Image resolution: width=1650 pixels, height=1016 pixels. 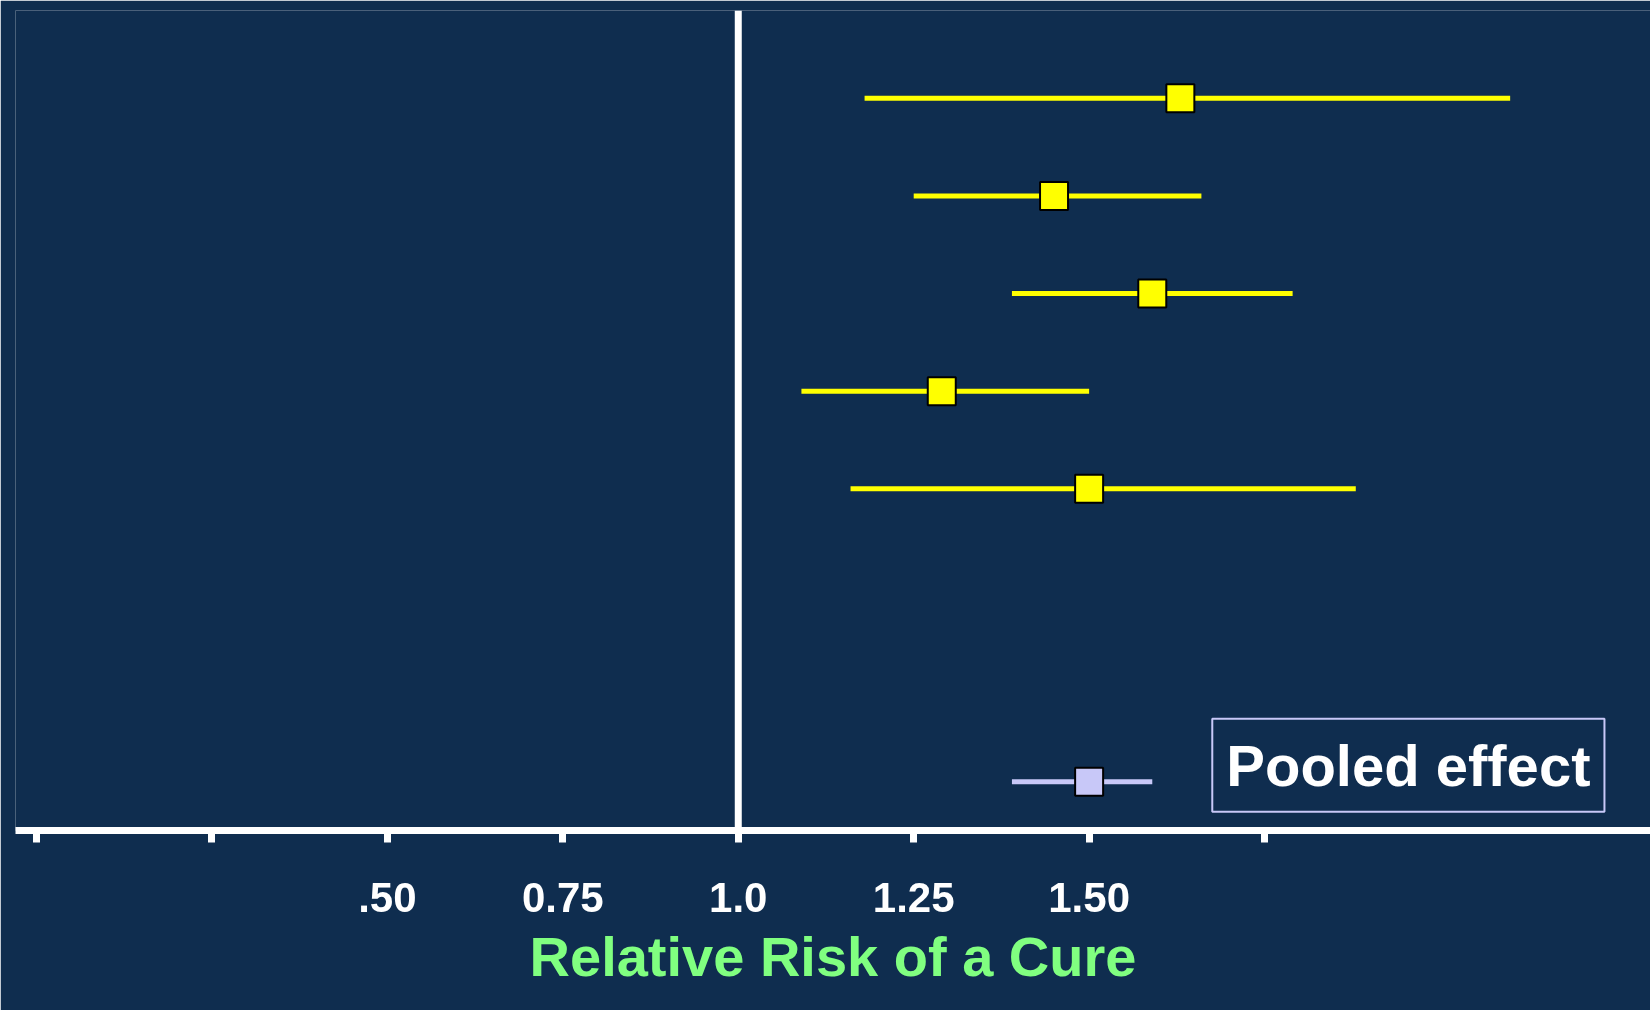 What do you see at coordinates (1089, 897) in the screenshot?
I see `x-tick-label: 1.50` at bounding box center [1089, 897].